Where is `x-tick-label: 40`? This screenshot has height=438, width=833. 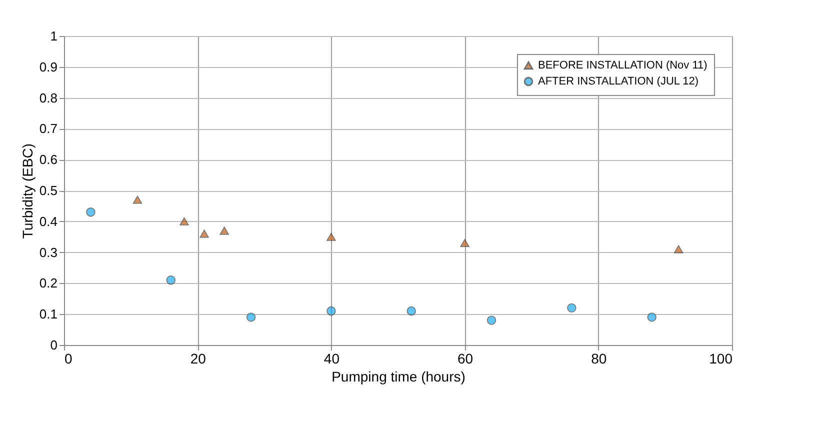
x-tick-label: 40 is located at coordinates (332, 358).